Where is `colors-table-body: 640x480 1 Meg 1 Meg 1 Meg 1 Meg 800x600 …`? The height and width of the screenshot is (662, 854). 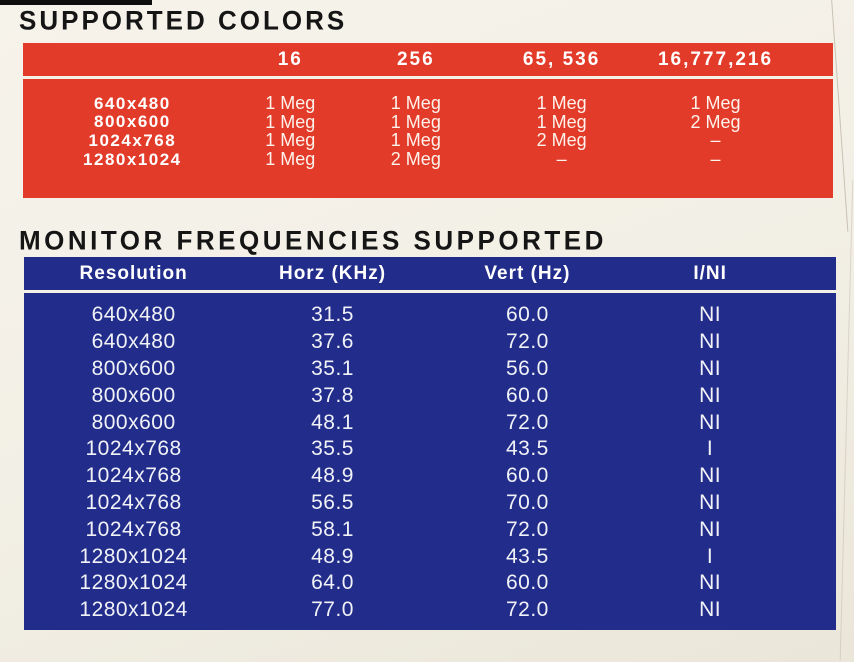
colors-table-body: 640x480 1 Meg 1 Meg 1 Meg 1 Meg 800x600 … is located at coordinates (428, 124).